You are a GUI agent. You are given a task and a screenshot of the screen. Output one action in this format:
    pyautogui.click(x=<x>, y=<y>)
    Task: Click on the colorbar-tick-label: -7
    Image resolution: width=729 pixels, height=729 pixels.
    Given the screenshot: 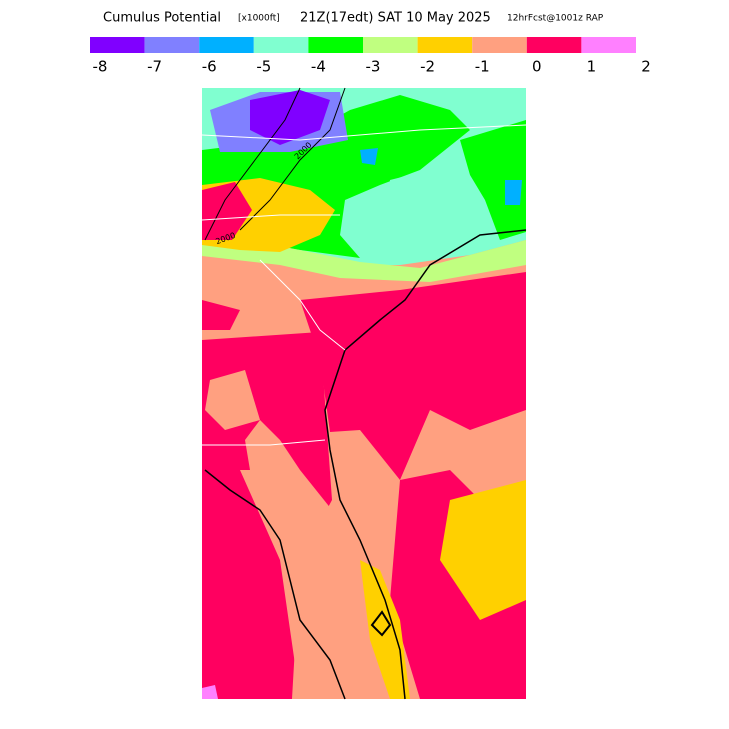 What is the action you would take?
    pyautogui.click(x=154, y=67)
    